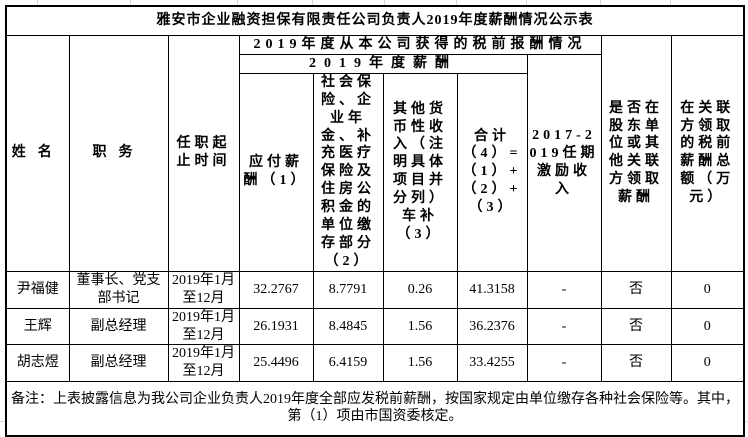 The image size is (748, 437). Describe the element at coordinates (492, 172) in the screenshot. I see `column-header-total: 合计（4）=（1）+（2）+（3）` at that location.